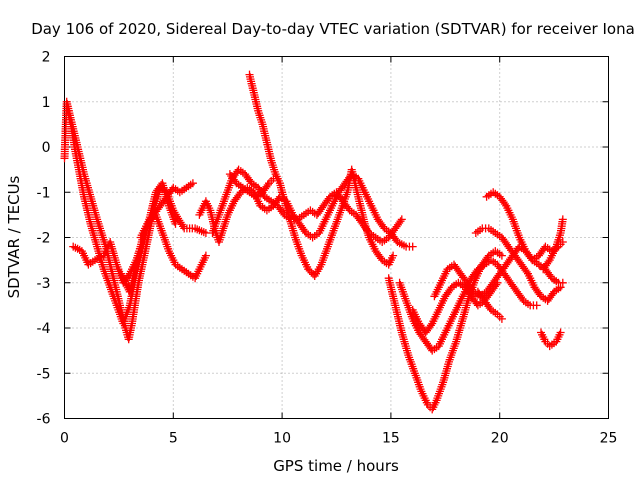 Image resolution: width=640 pixels, height=480 pixels. Describe the element at coordinates (44, 374) in the screenshot. I see `y-tick-label: -5` at that location.